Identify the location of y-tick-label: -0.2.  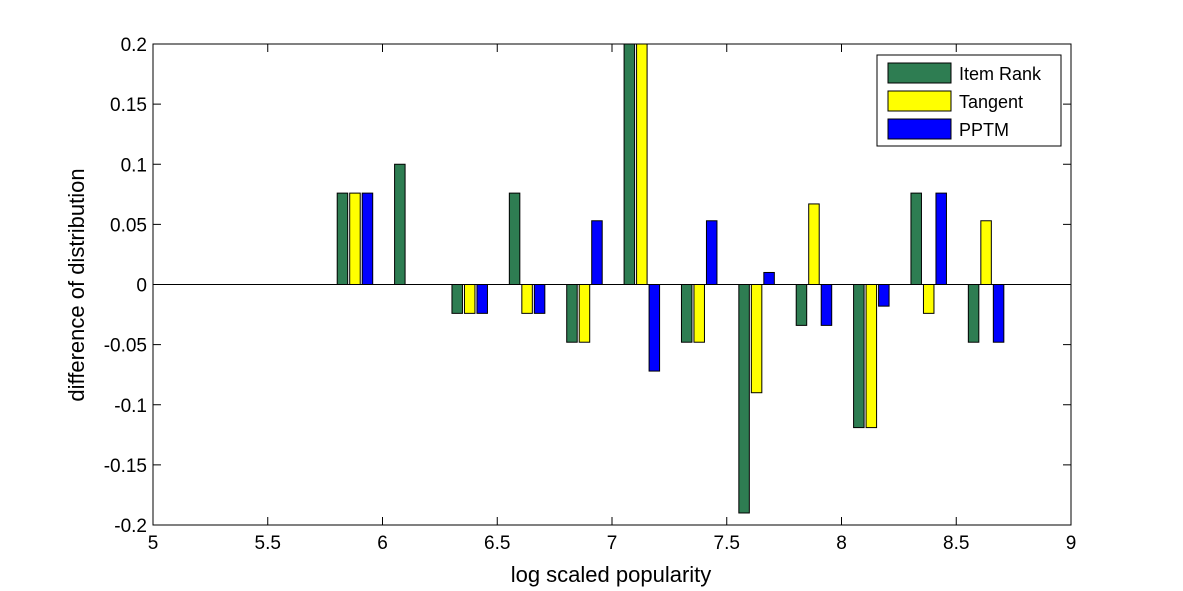
(130, 526).